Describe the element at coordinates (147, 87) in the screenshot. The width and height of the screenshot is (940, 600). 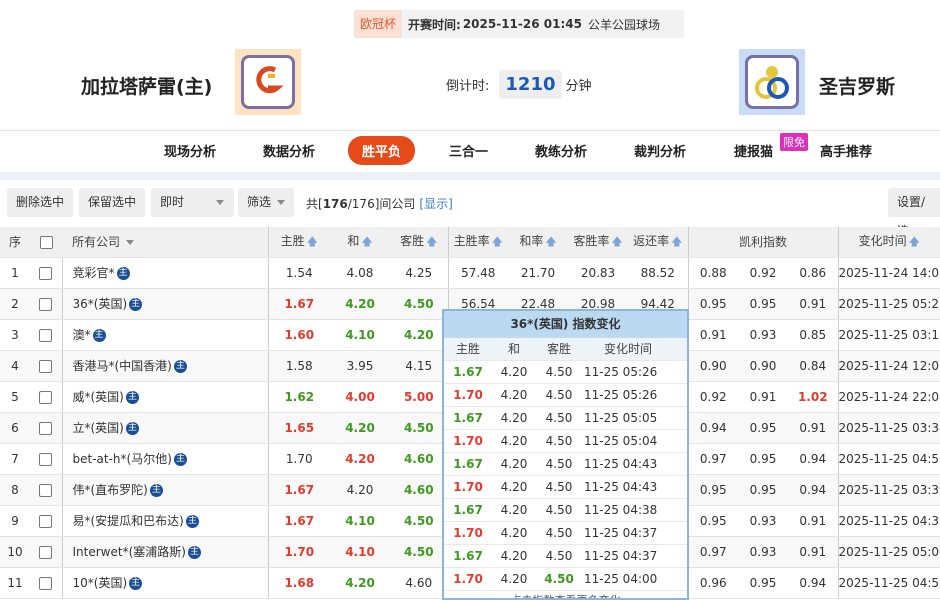
I see `home-team-name: 加拉塔萨雷(主)` at that location.